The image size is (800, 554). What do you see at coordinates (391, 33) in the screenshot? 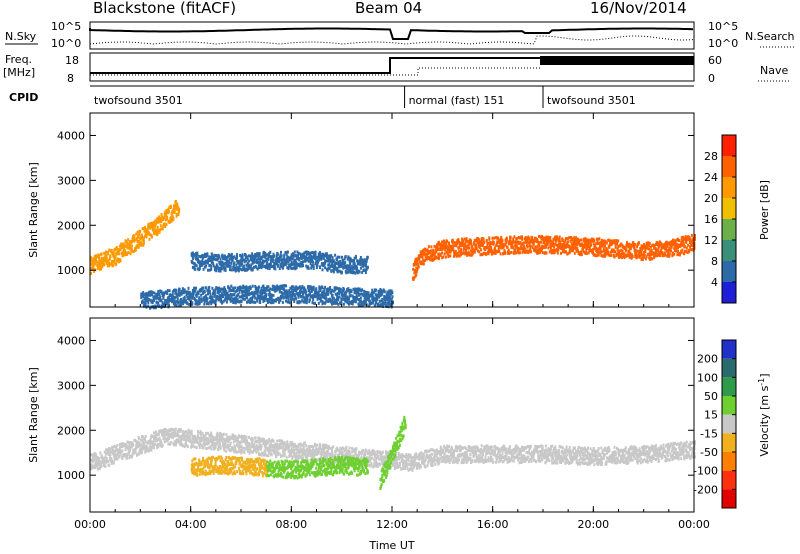
I see `noise-sky-line` at bounding box center [391, 33].